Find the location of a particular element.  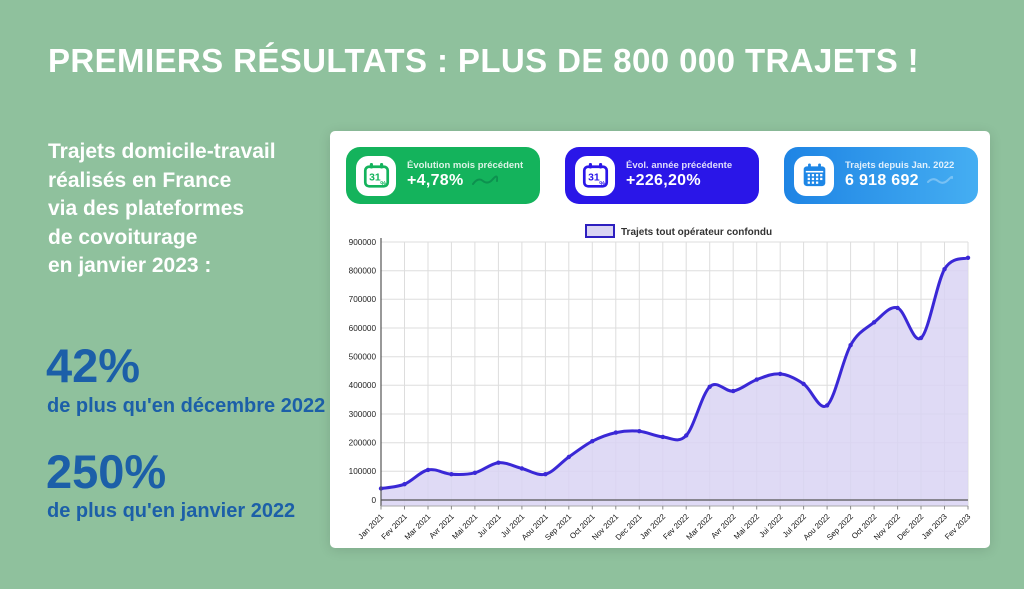

intro-line: de covoiturage is located at coordinates (123, 237).